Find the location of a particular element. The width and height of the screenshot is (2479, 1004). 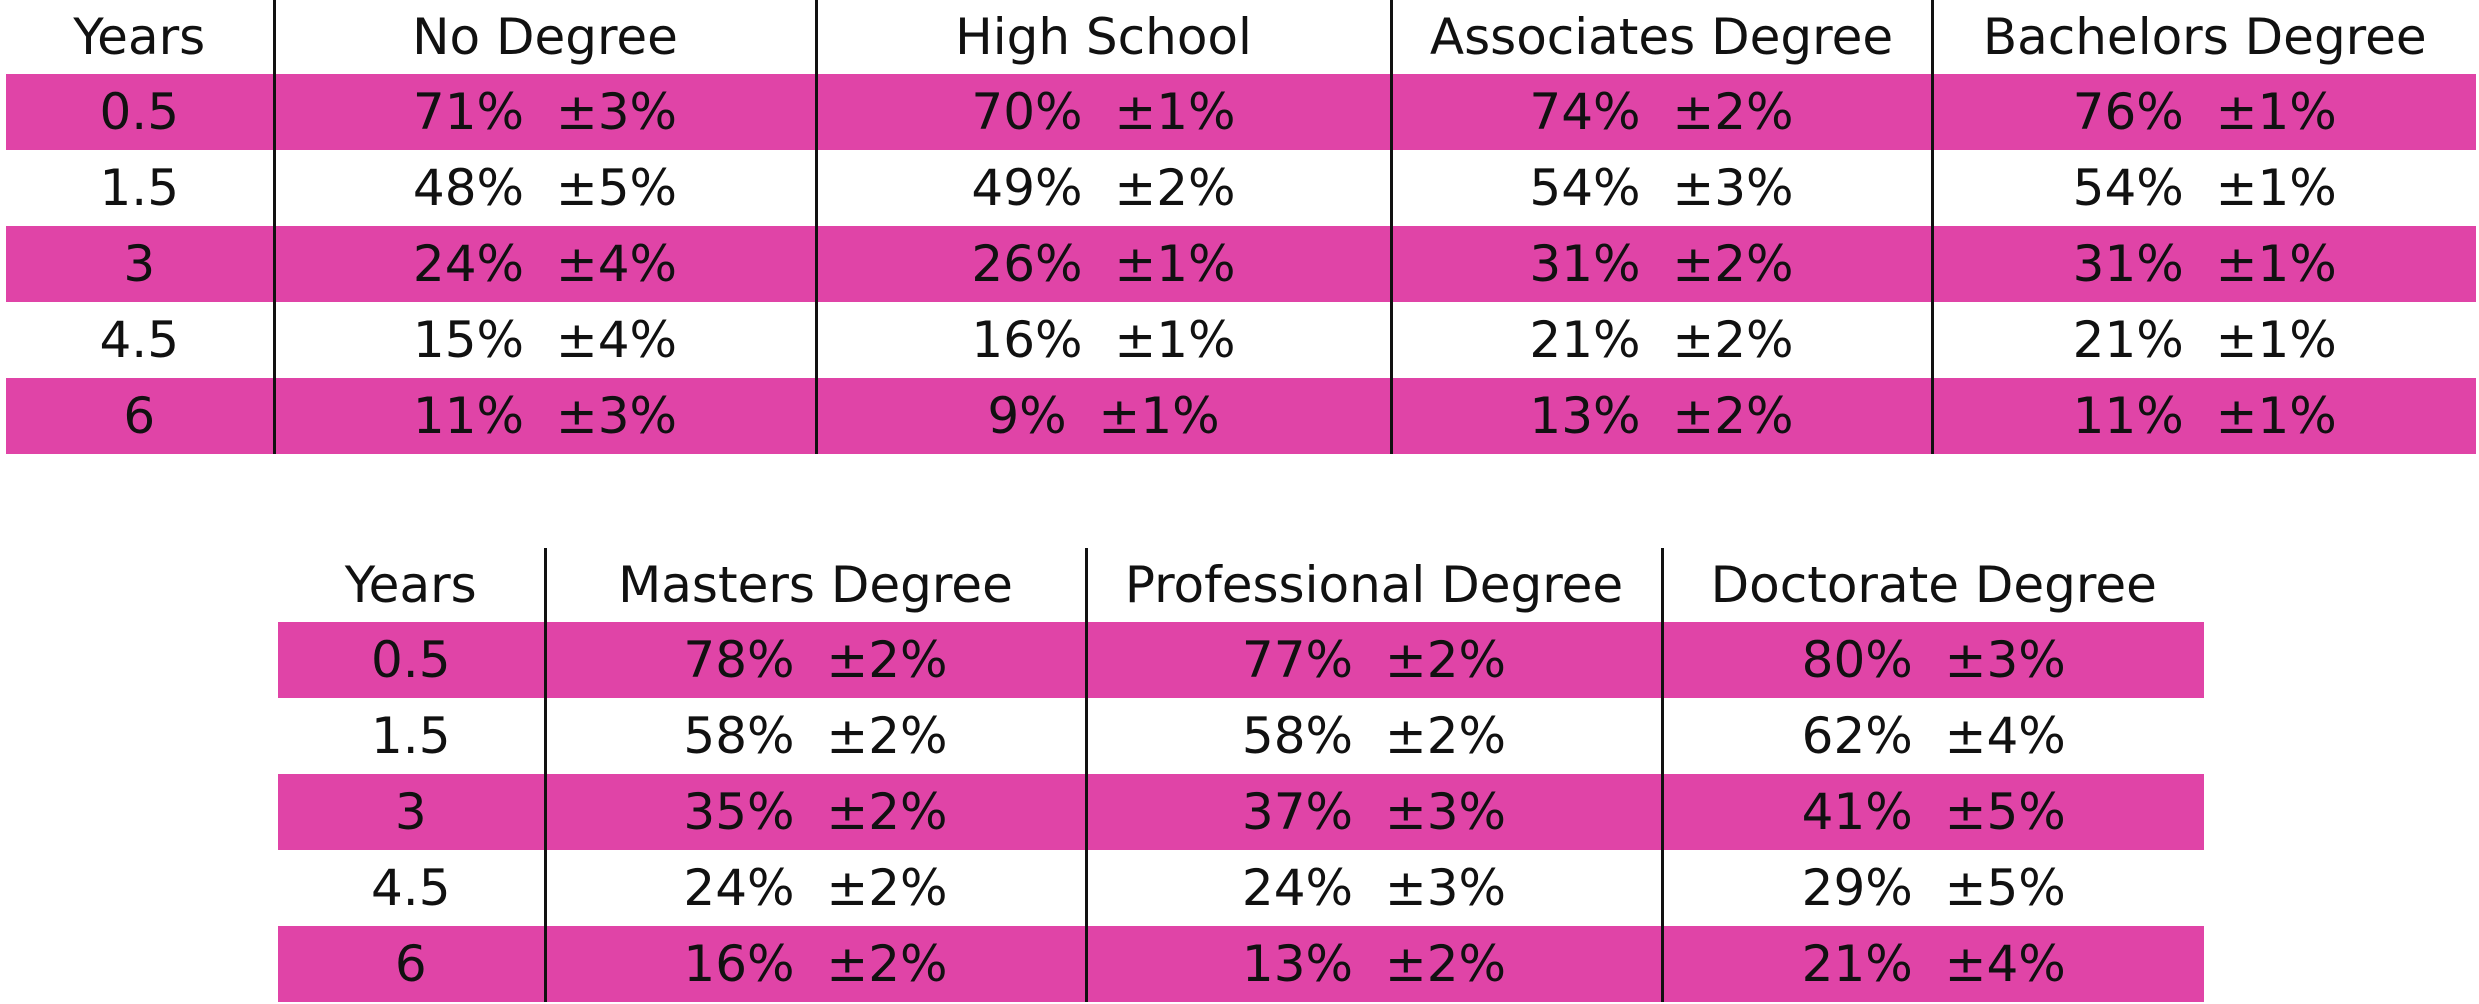

value-cell: 24% ±3% is located at coordinates (1373, 888).